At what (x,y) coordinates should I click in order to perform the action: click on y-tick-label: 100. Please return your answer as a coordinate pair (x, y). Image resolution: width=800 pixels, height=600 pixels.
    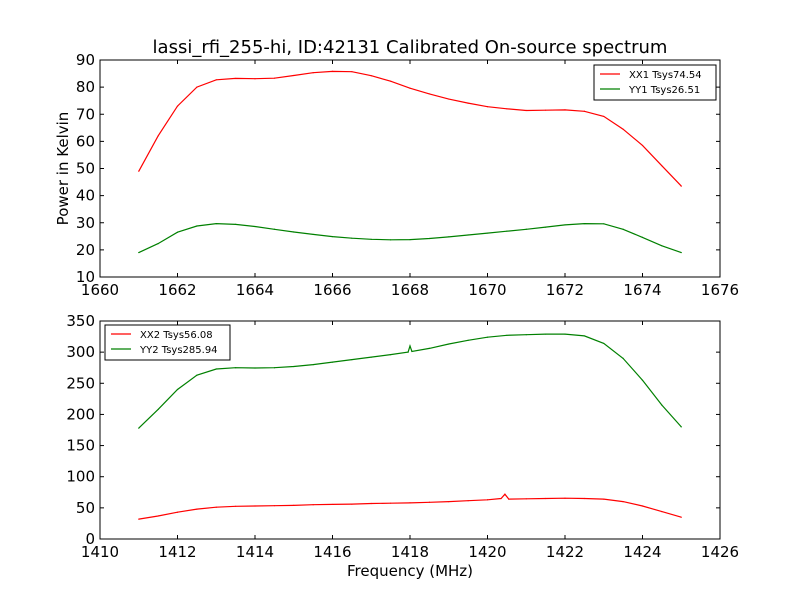
    Looking at the image, I should click on (80, 477).